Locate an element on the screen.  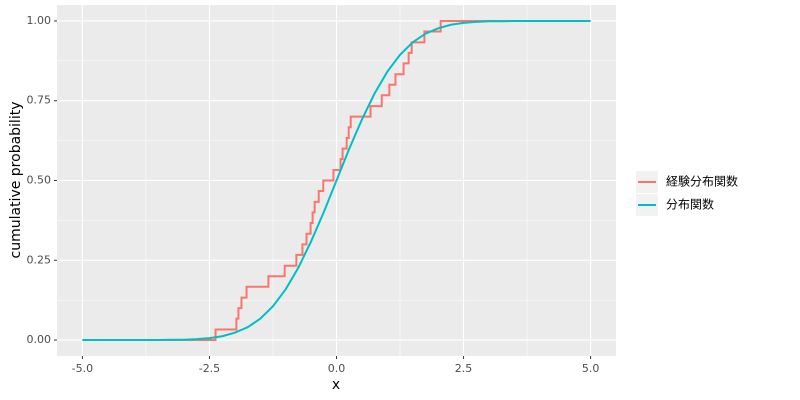
x-tick-label: -5.0 is located at coordinates (82, 368).